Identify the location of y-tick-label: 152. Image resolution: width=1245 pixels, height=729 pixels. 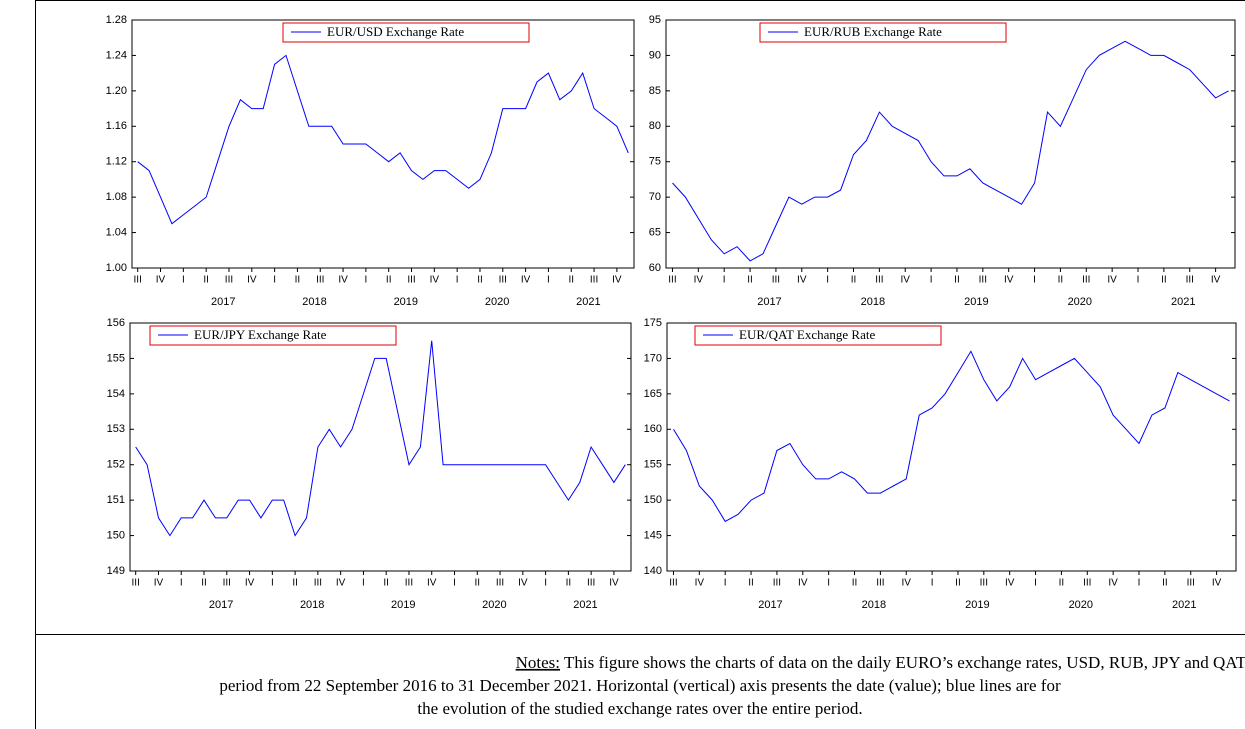
(116, 465).